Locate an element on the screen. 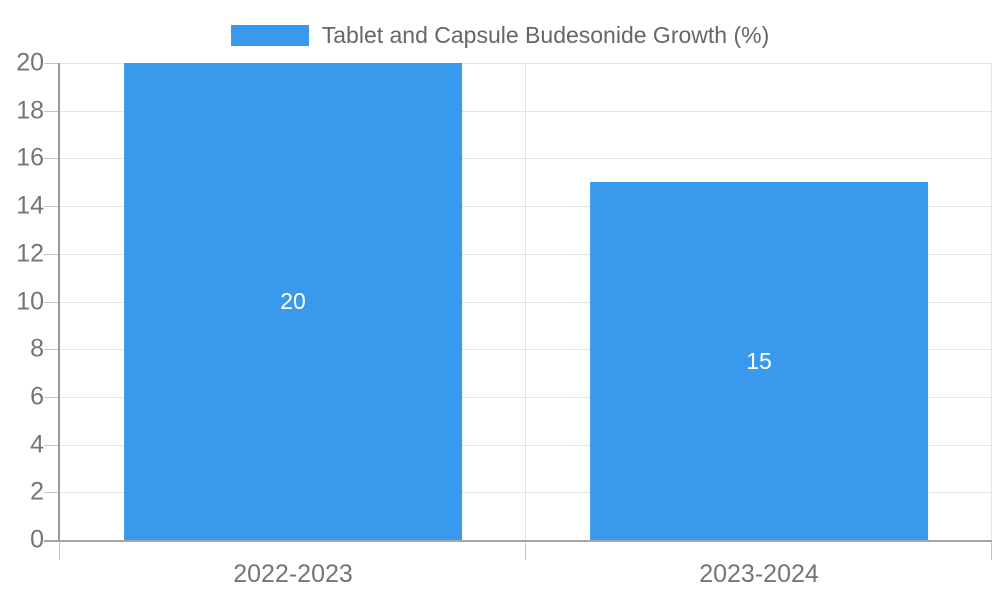 Image resolution: width=1000 pixels, height=600 pixels. bar-value-label: 15 is located at coordinates (759, 360).